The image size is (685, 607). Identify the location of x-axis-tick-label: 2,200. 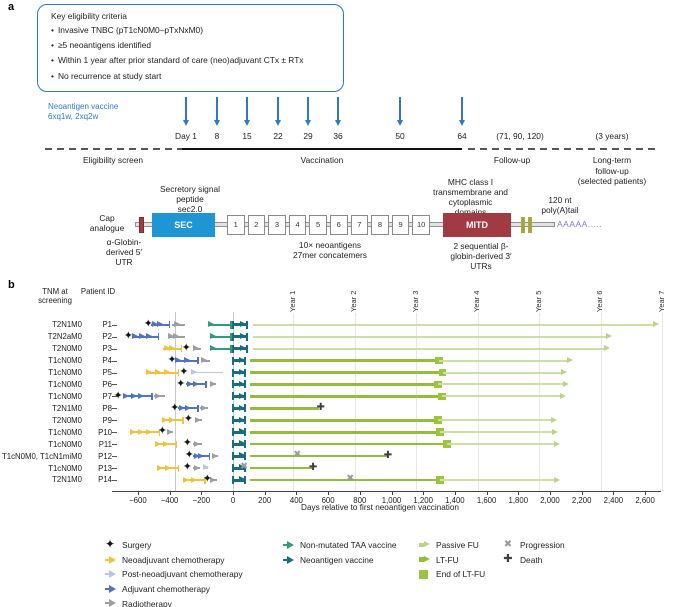
(581, 500).